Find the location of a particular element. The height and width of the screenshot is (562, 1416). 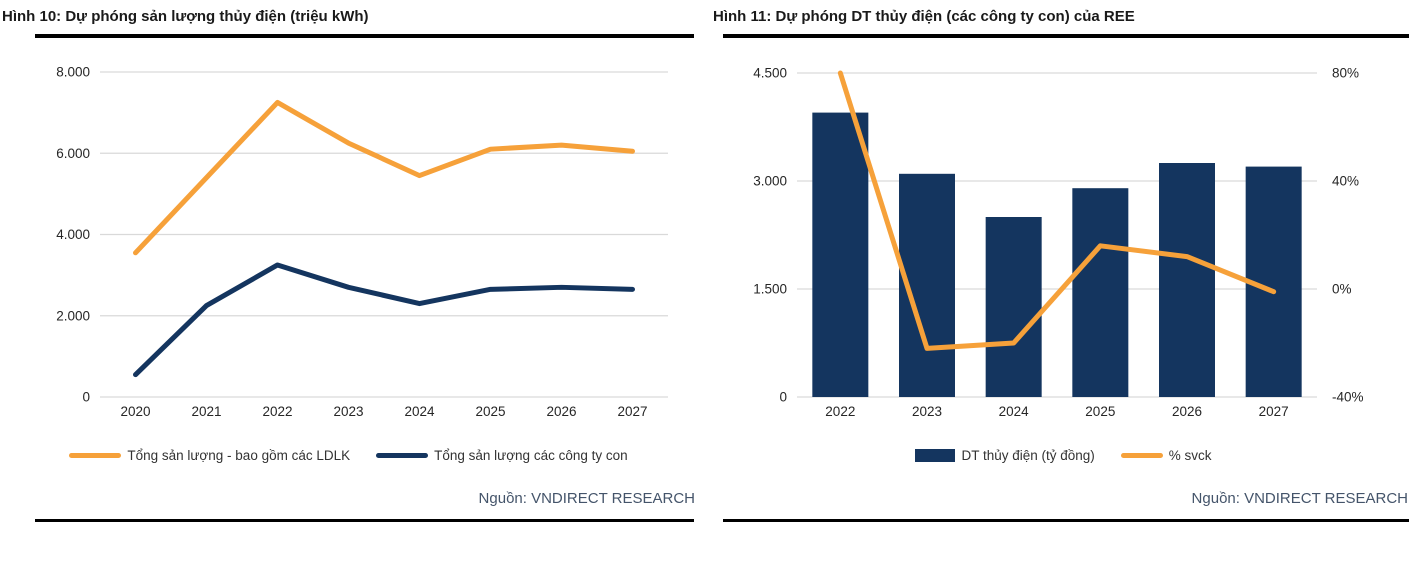

svg-text: 2021 is located at coordinates (206, 411).